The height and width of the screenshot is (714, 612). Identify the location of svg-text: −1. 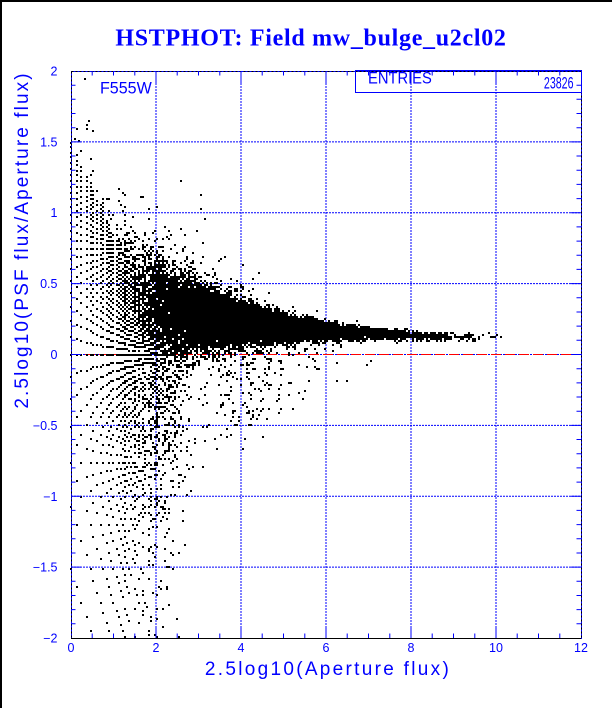
(50, 497).